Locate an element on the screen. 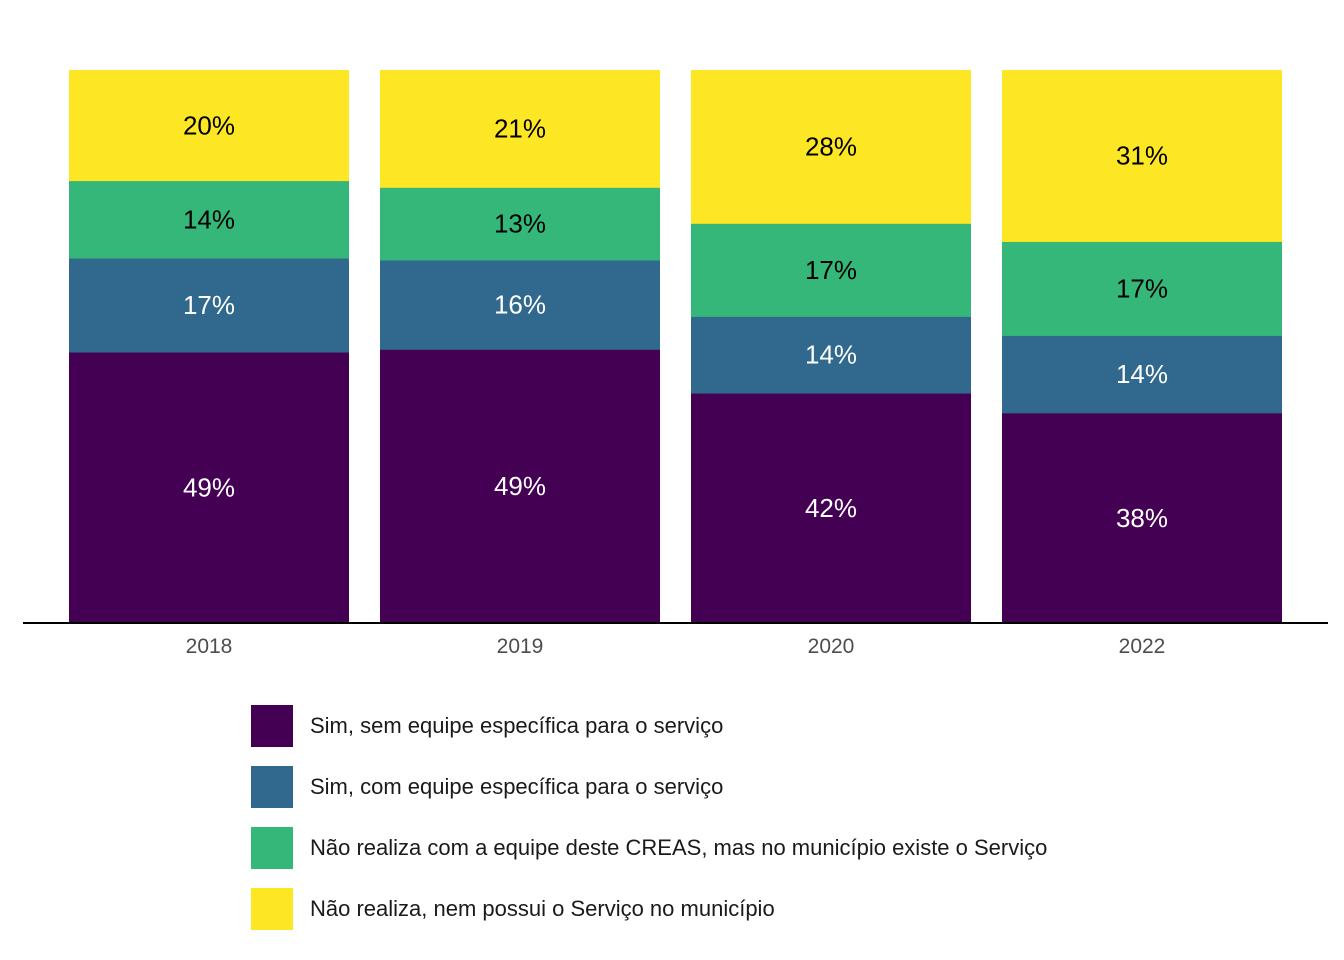  bar-segment-2020-s2 is located at coordinates (831, 270).